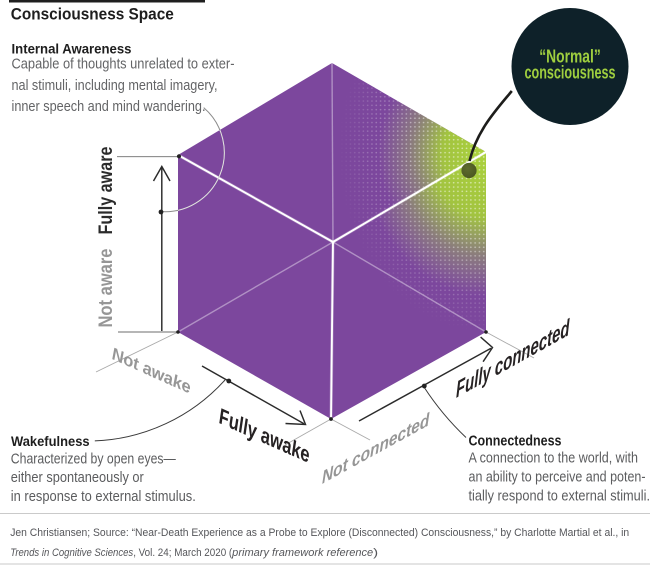  What do you see at coordinates (115, 85) in the screenshot?
I see `svg-text:nal stimuli, including mental: nal stimuli, including mental imagery,` at bounding box center [115, 85].